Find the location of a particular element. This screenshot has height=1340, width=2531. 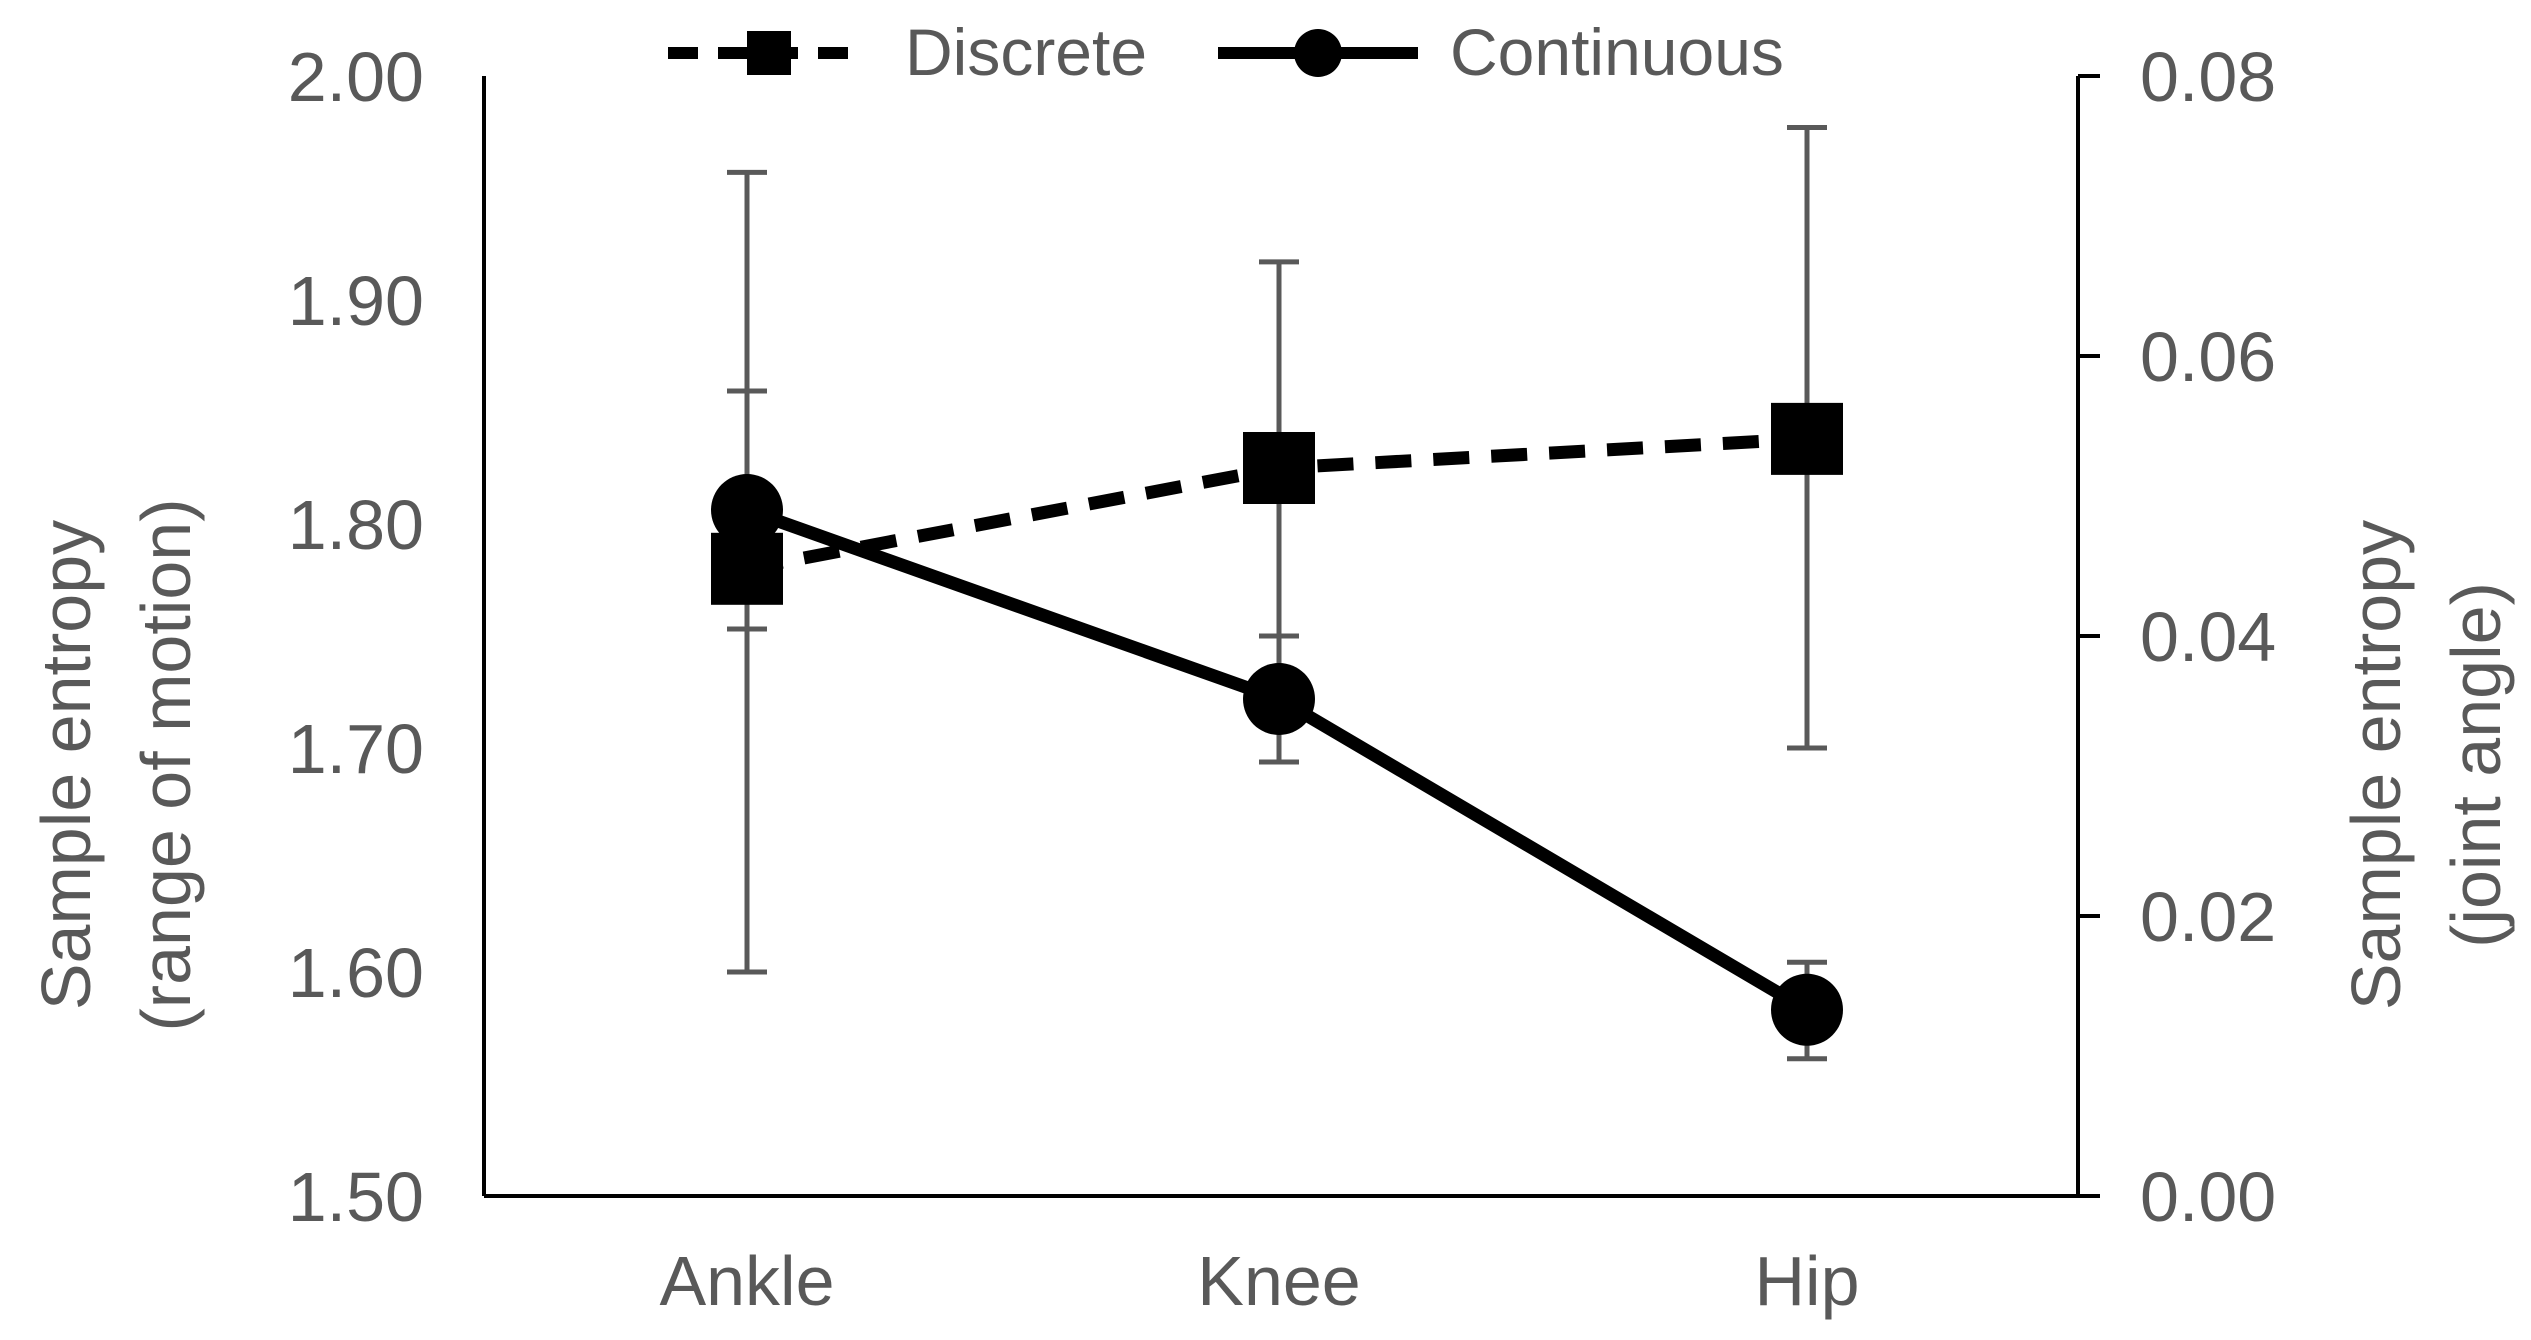

right-tick-label: 0.04 is located at coordinates (2208, 637).